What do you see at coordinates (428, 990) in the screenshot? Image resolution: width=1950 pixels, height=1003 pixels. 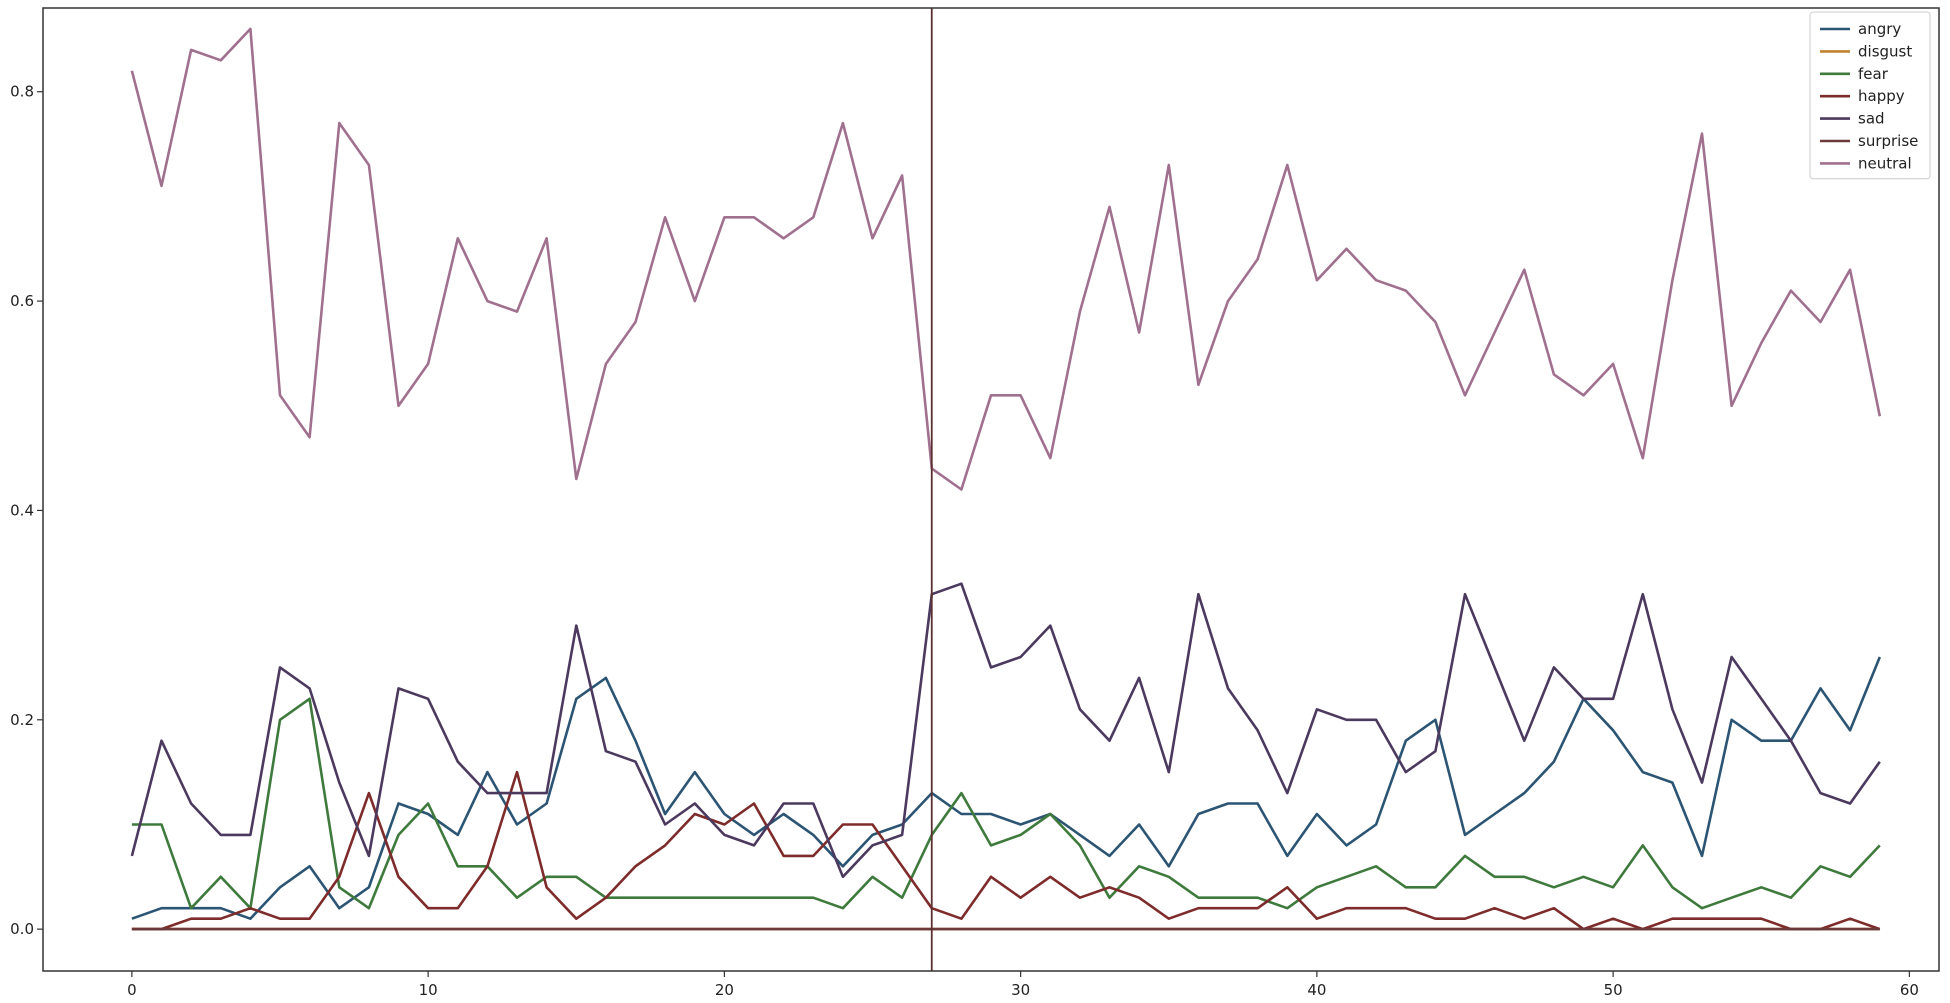 I see `x-tick-label: 10` at bounding box center [428, 990].